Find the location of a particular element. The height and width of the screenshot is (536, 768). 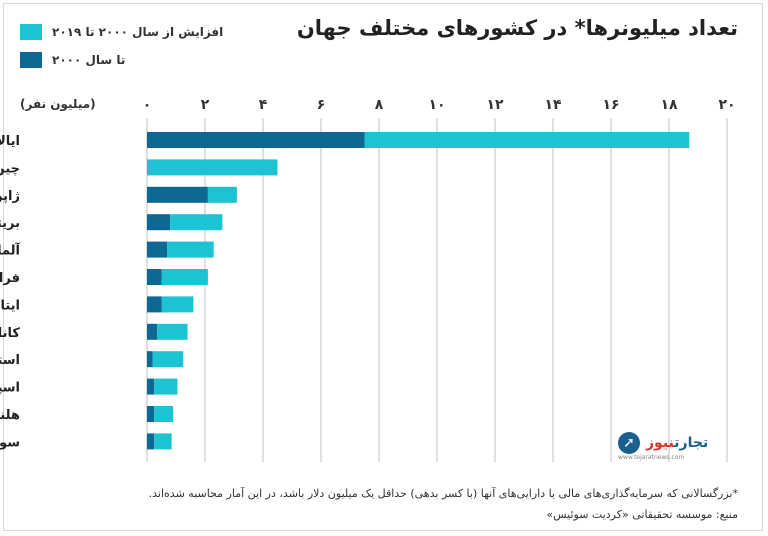

category-label: ایالات متحده آمریکا is located at coordinates (10, 140).